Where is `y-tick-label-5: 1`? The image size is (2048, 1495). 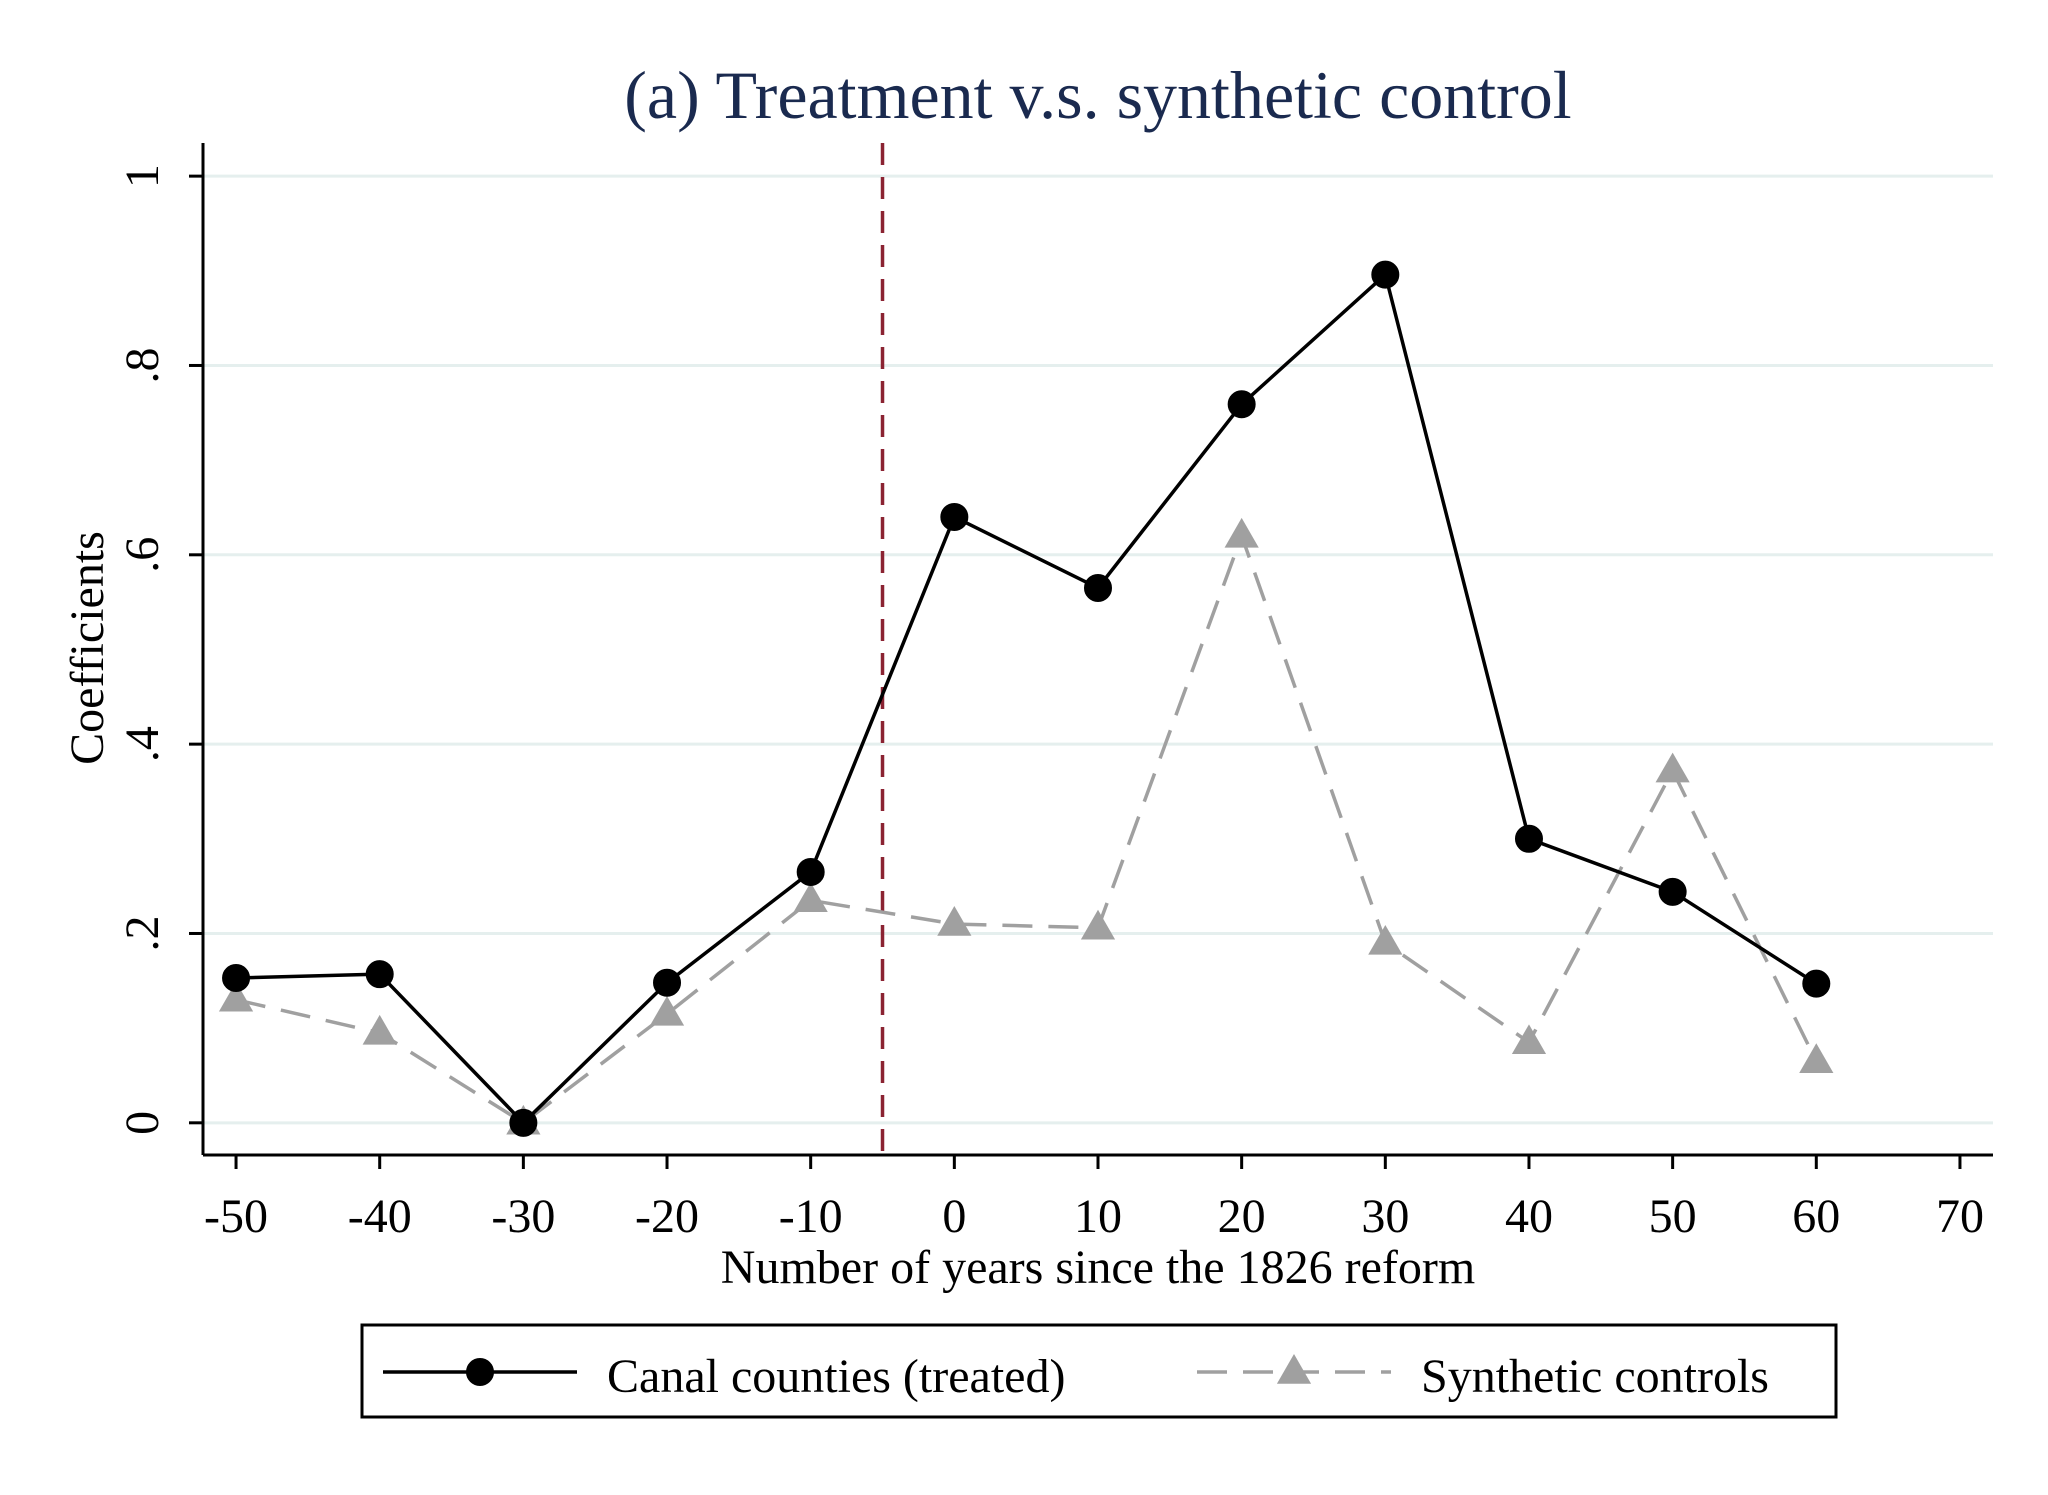 y-tick-label-5: 1 is located at coordinates (142, 176).